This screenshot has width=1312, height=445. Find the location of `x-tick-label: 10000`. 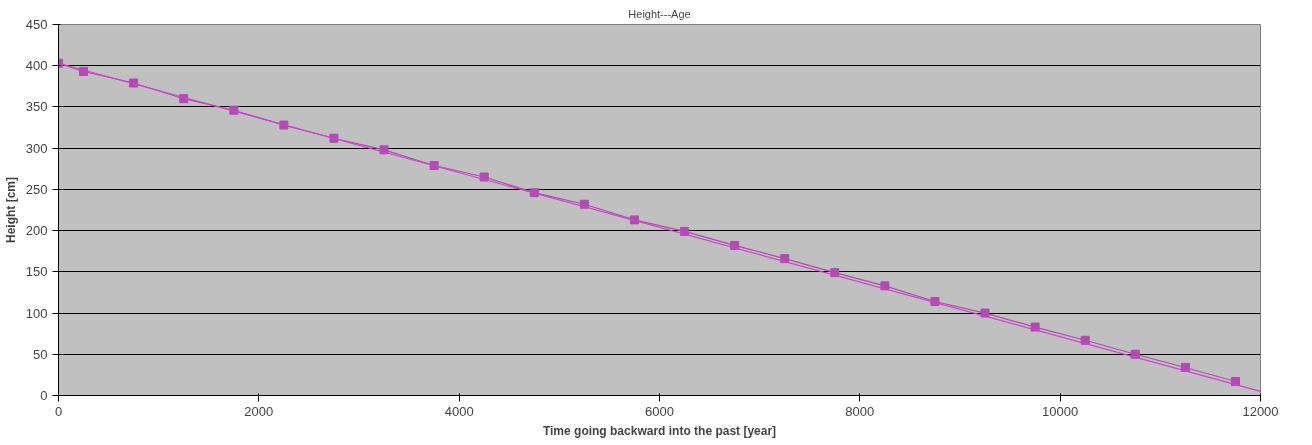

x-tick-label: 10000 is located at coordinates (1060, 411).